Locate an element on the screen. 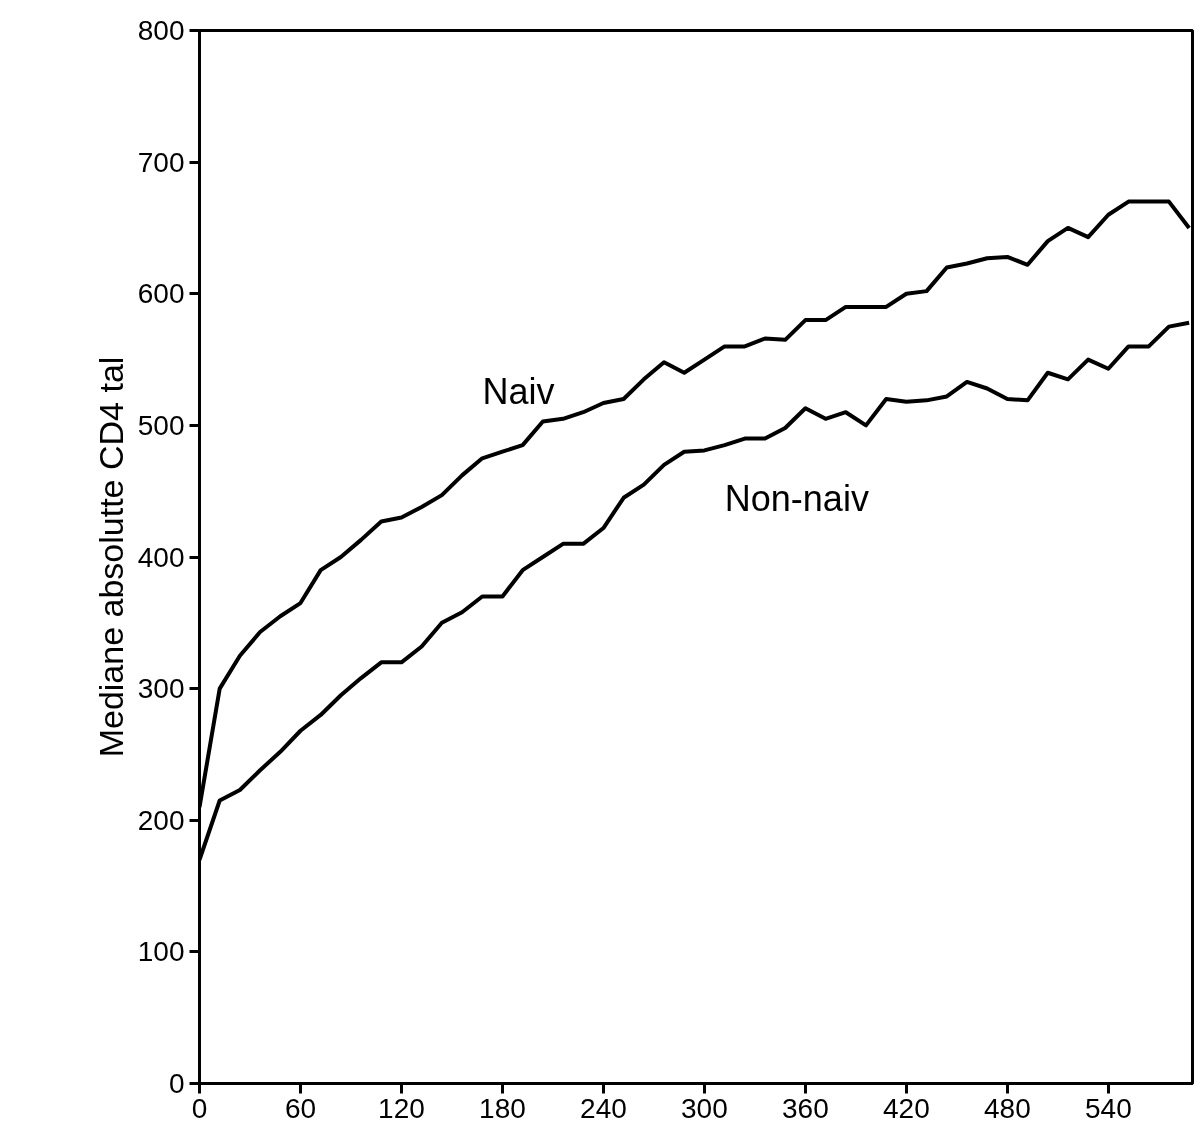  x-tick-label: 360 is located at coordinates (805, 1108).